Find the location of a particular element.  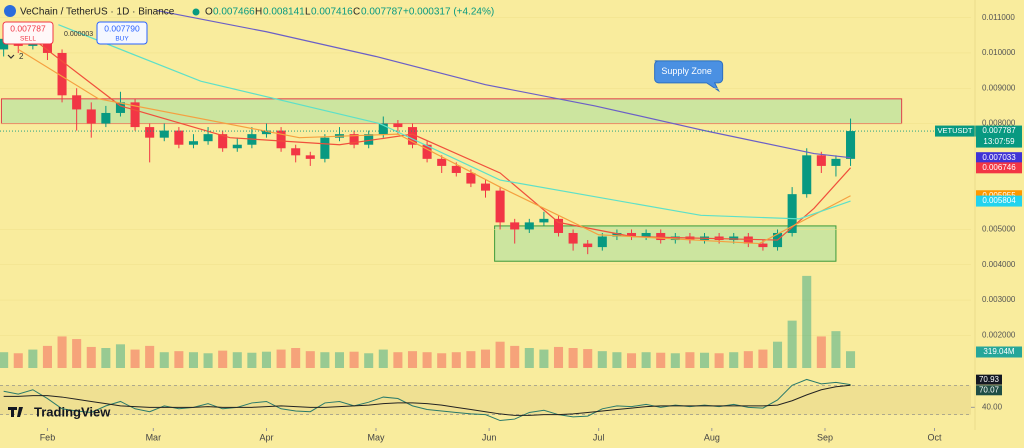

sell-label: SELL is located at coordinates (28, 39).